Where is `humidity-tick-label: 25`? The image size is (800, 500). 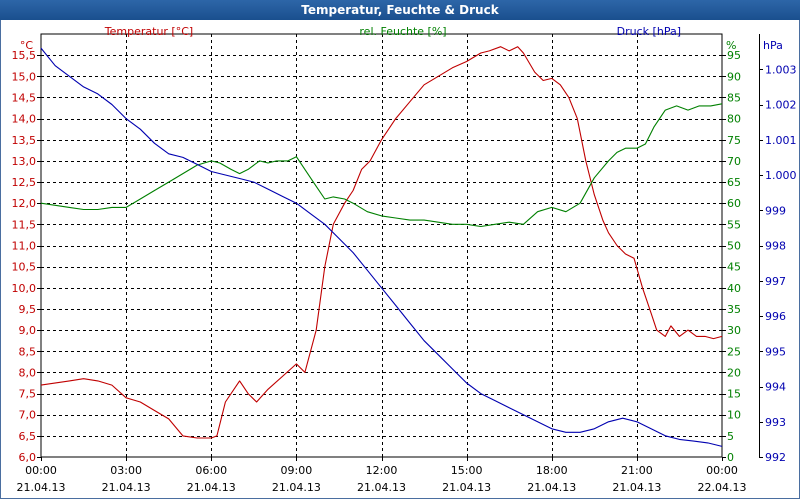 humidity-tick-label: 25 is located at coordinates (734, 351).